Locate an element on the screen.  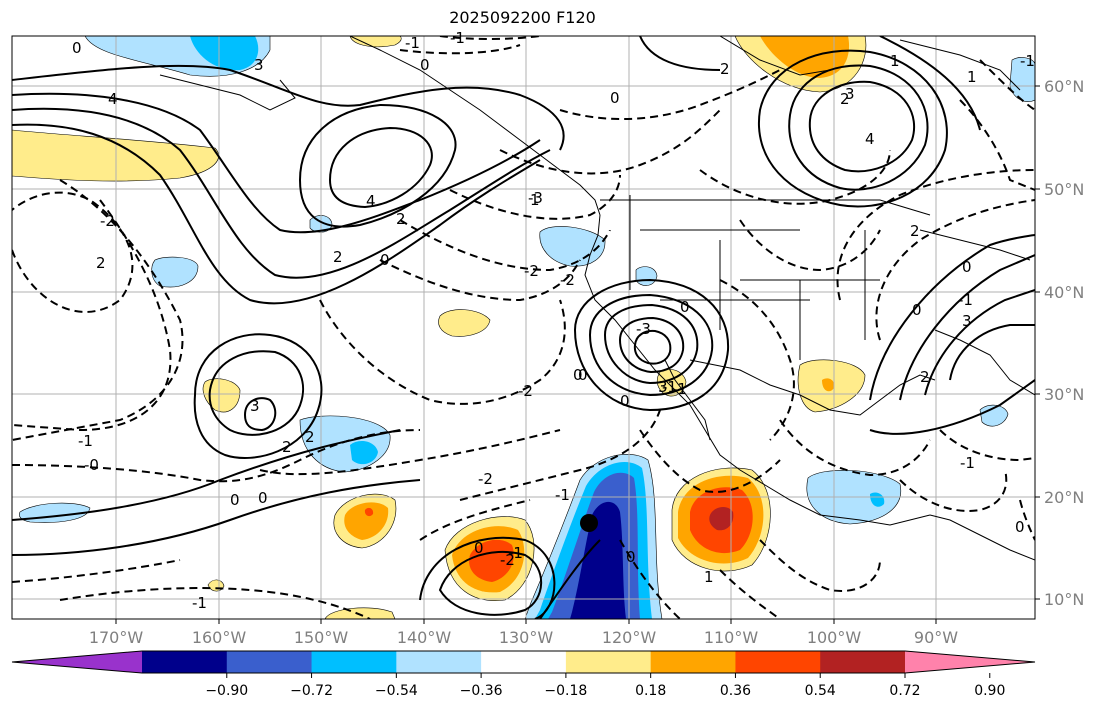
lon-label: 100°W is located at coordinates (834, 637).